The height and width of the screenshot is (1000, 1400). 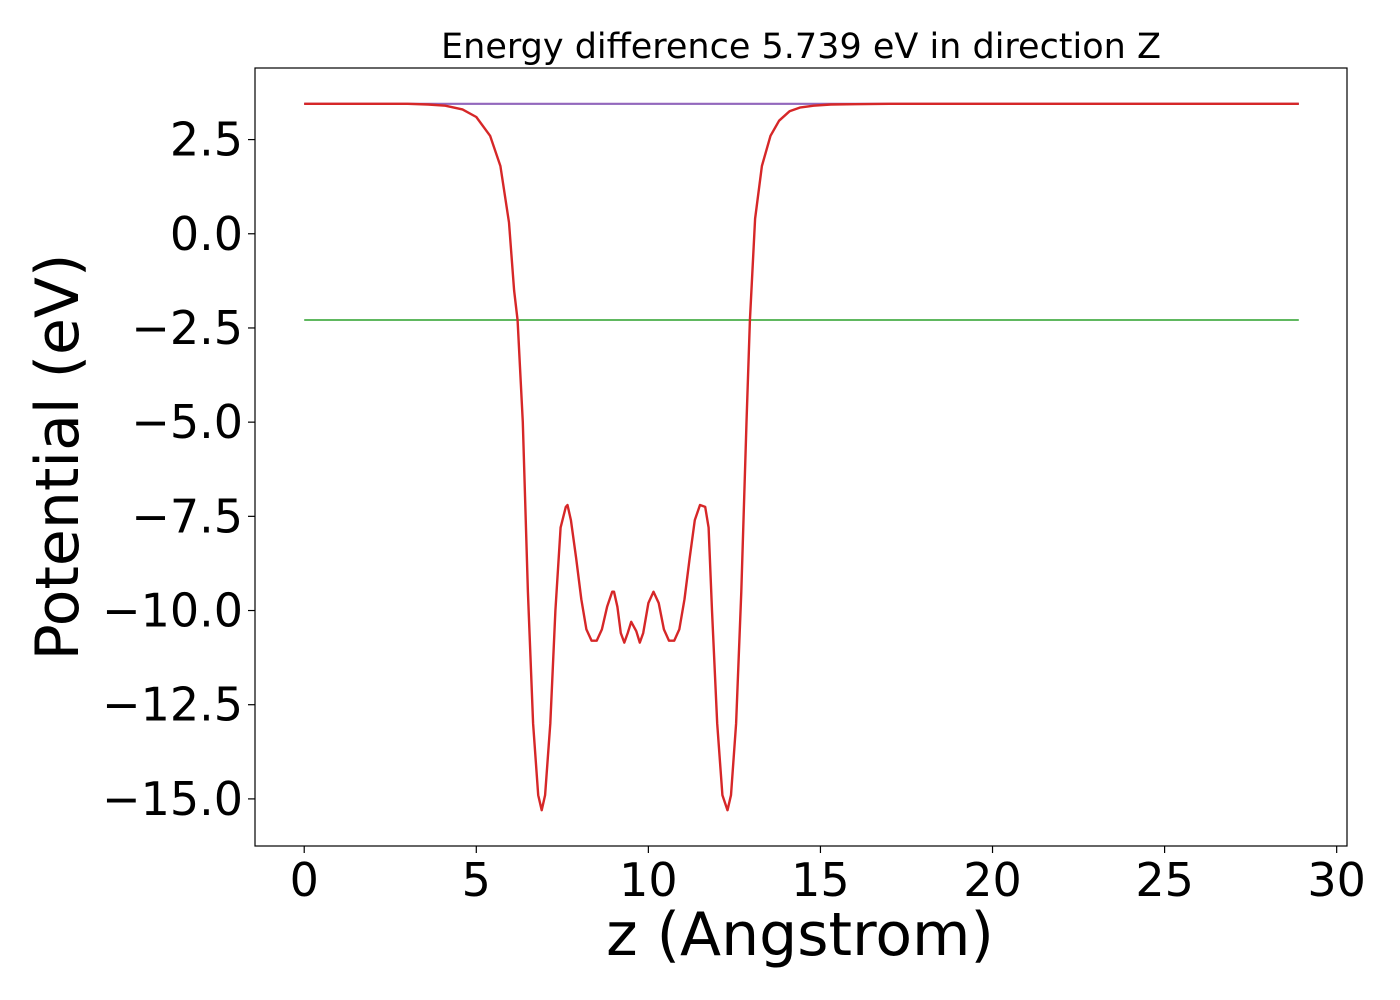 I want to click on x-tick-label: 5, so click(x=476, y=880).